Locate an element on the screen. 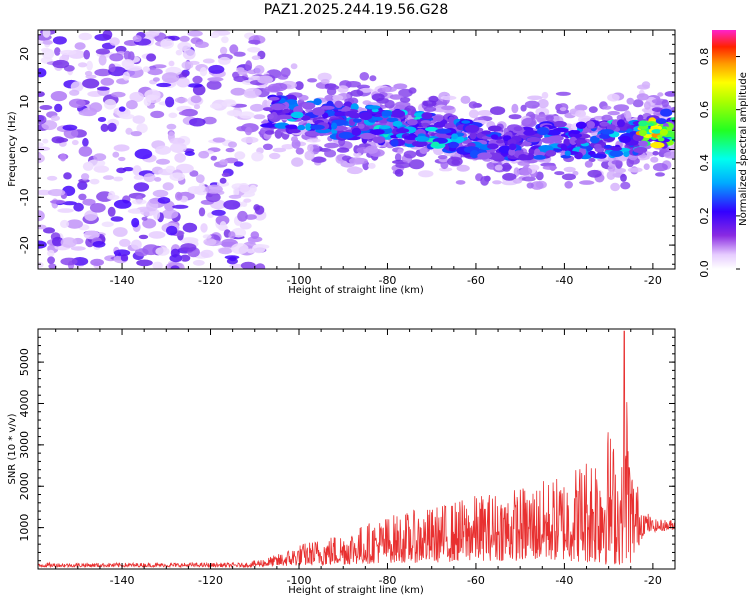  colorbar-ticks: 0.0 0.2 0.4 0.6 0.8 is located at coordinates (719, 163).